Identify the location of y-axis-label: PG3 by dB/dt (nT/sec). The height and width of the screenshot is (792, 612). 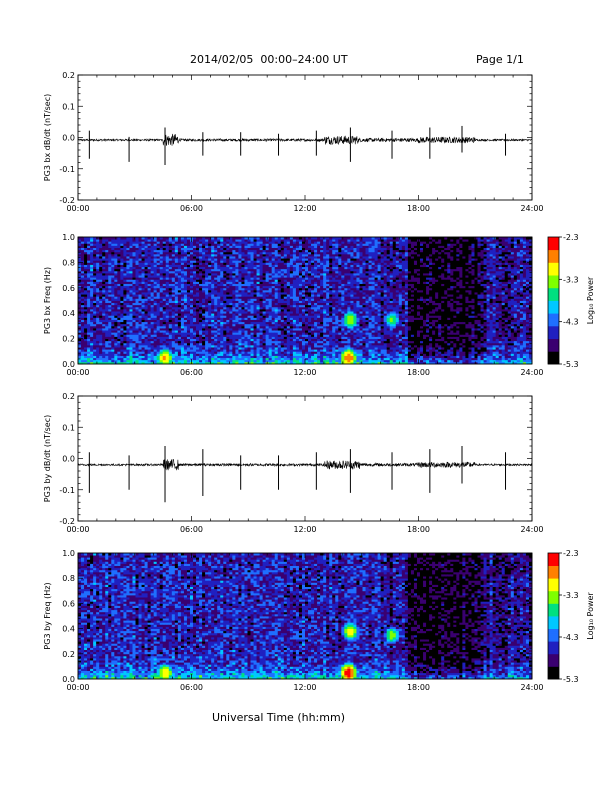
(47, 458).